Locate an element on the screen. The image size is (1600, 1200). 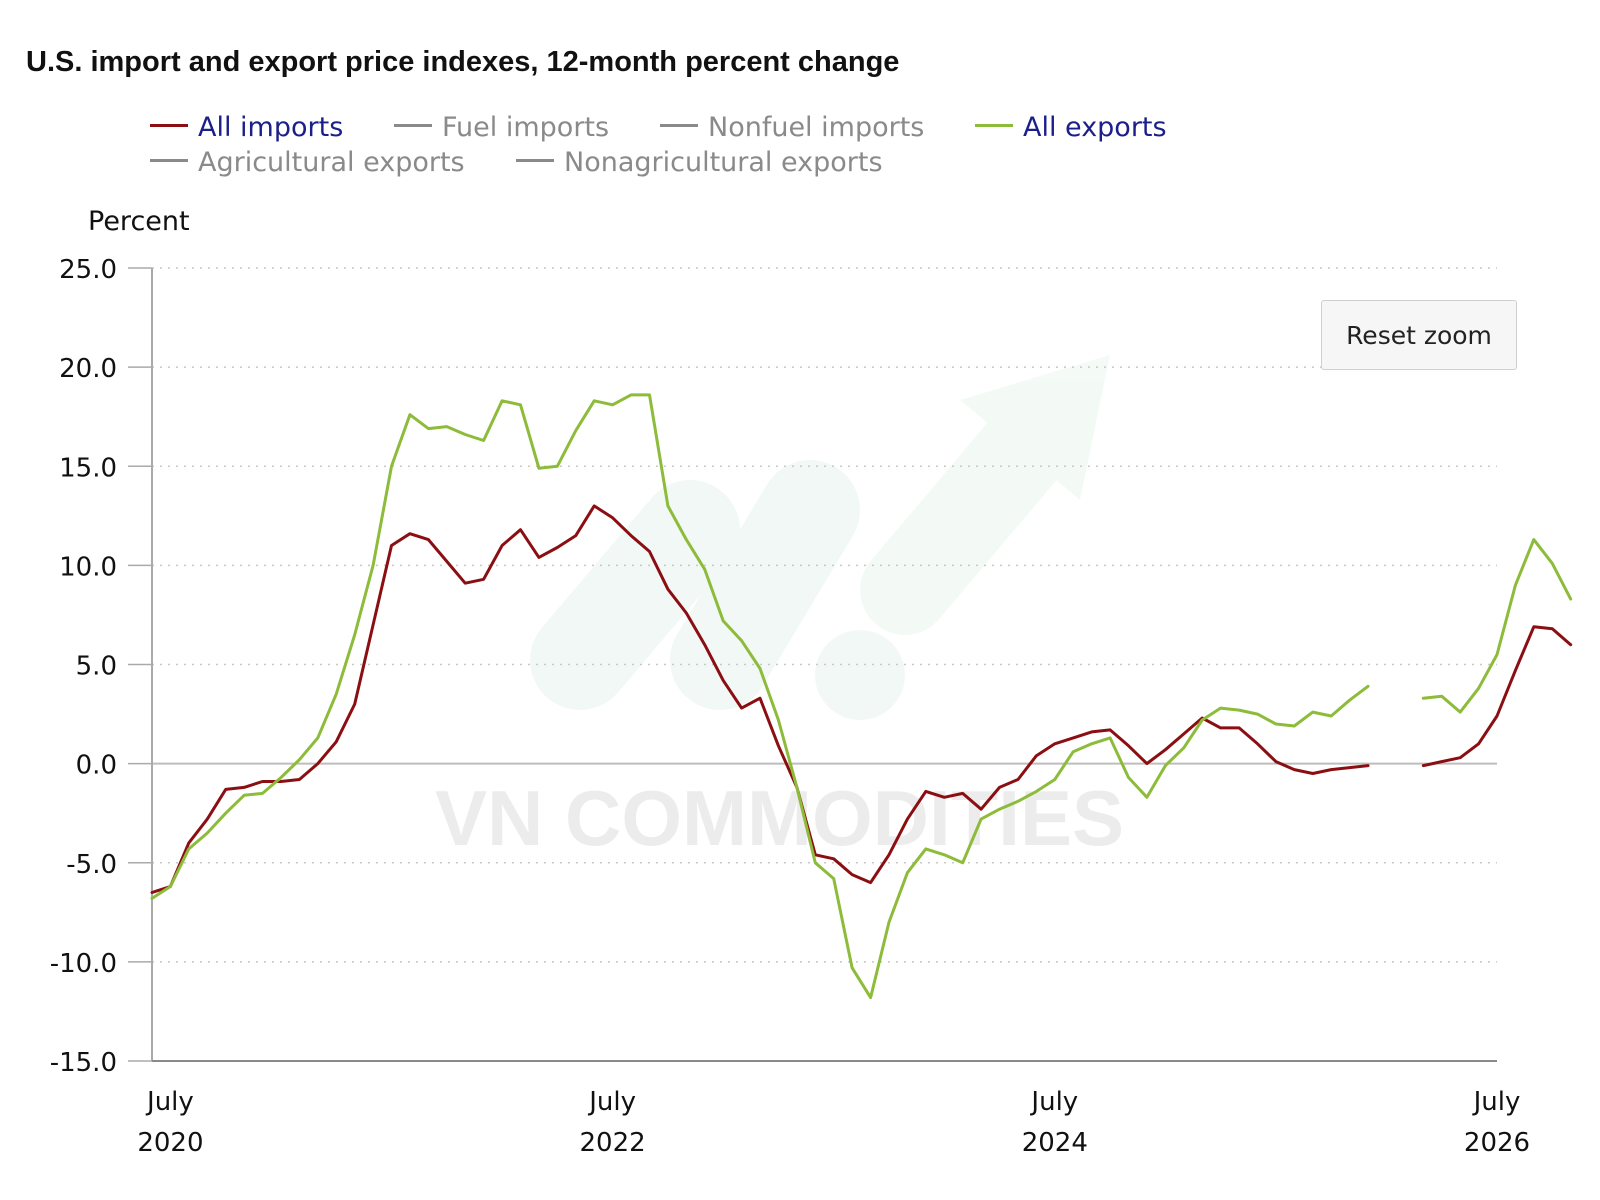
legend-item-all-imports: All imports is located at coordinates (246, 127).